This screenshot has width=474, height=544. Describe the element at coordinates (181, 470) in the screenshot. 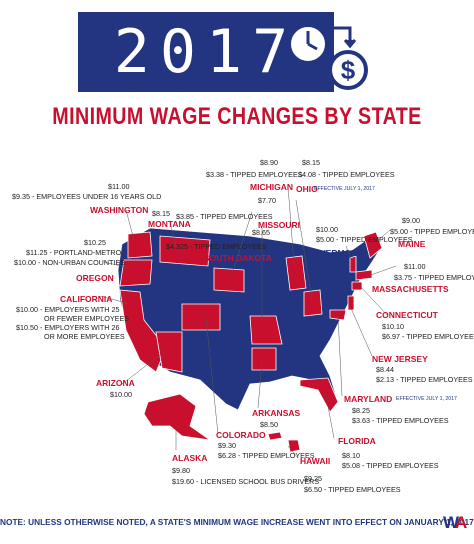

I see `alaska-wage: $9.80` at that location.